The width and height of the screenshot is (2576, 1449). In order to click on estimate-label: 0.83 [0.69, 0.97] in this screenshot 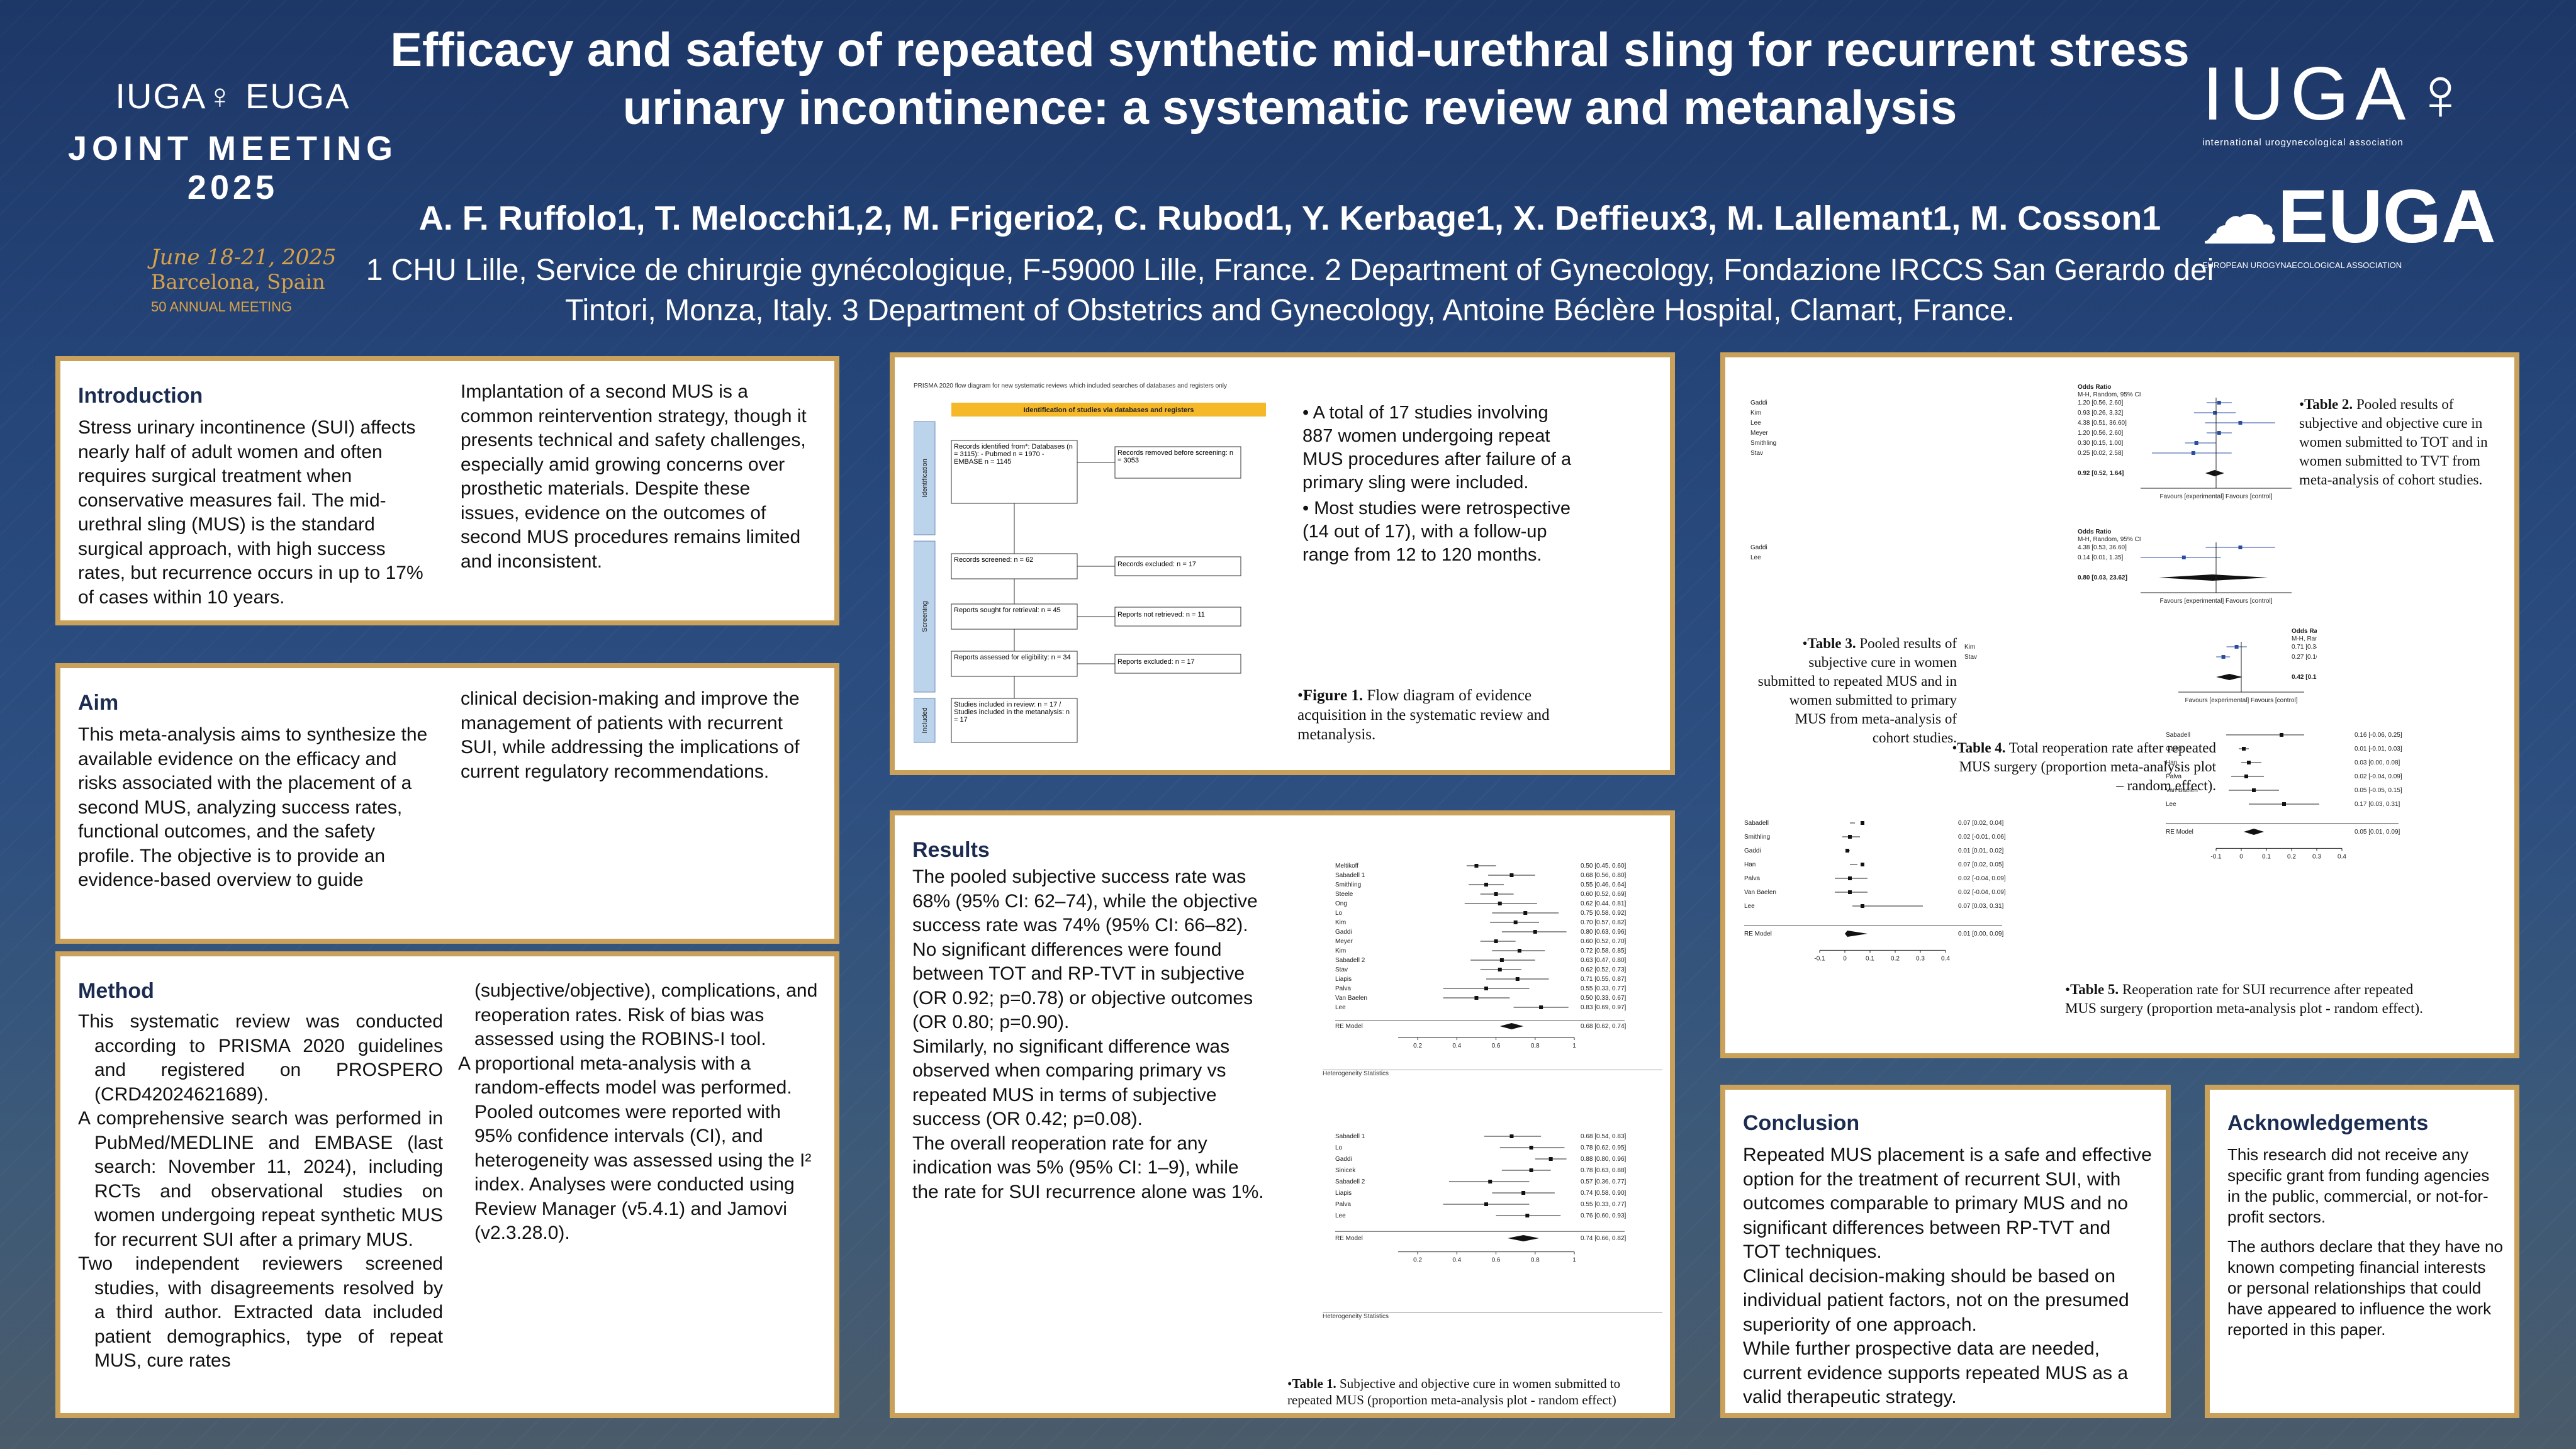, I will do `click(1604, 1007)`.